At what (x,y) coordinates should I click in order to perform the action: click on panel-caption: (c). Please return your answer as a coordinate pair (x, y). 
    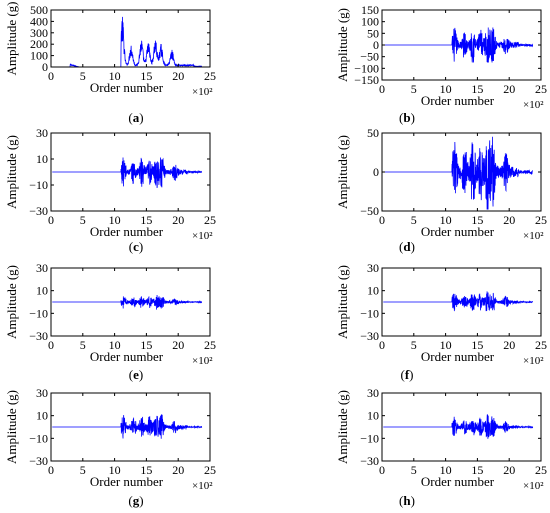
    Looking at the image, I should click on (136, 246).